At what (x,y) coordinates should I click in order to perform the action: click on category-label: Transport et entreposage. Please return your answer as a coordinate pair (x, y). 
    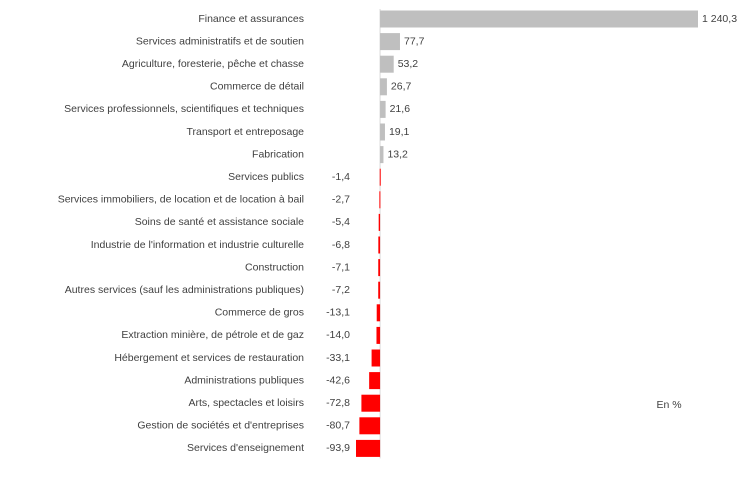
    Looking at the image, I should click on (245, 132).